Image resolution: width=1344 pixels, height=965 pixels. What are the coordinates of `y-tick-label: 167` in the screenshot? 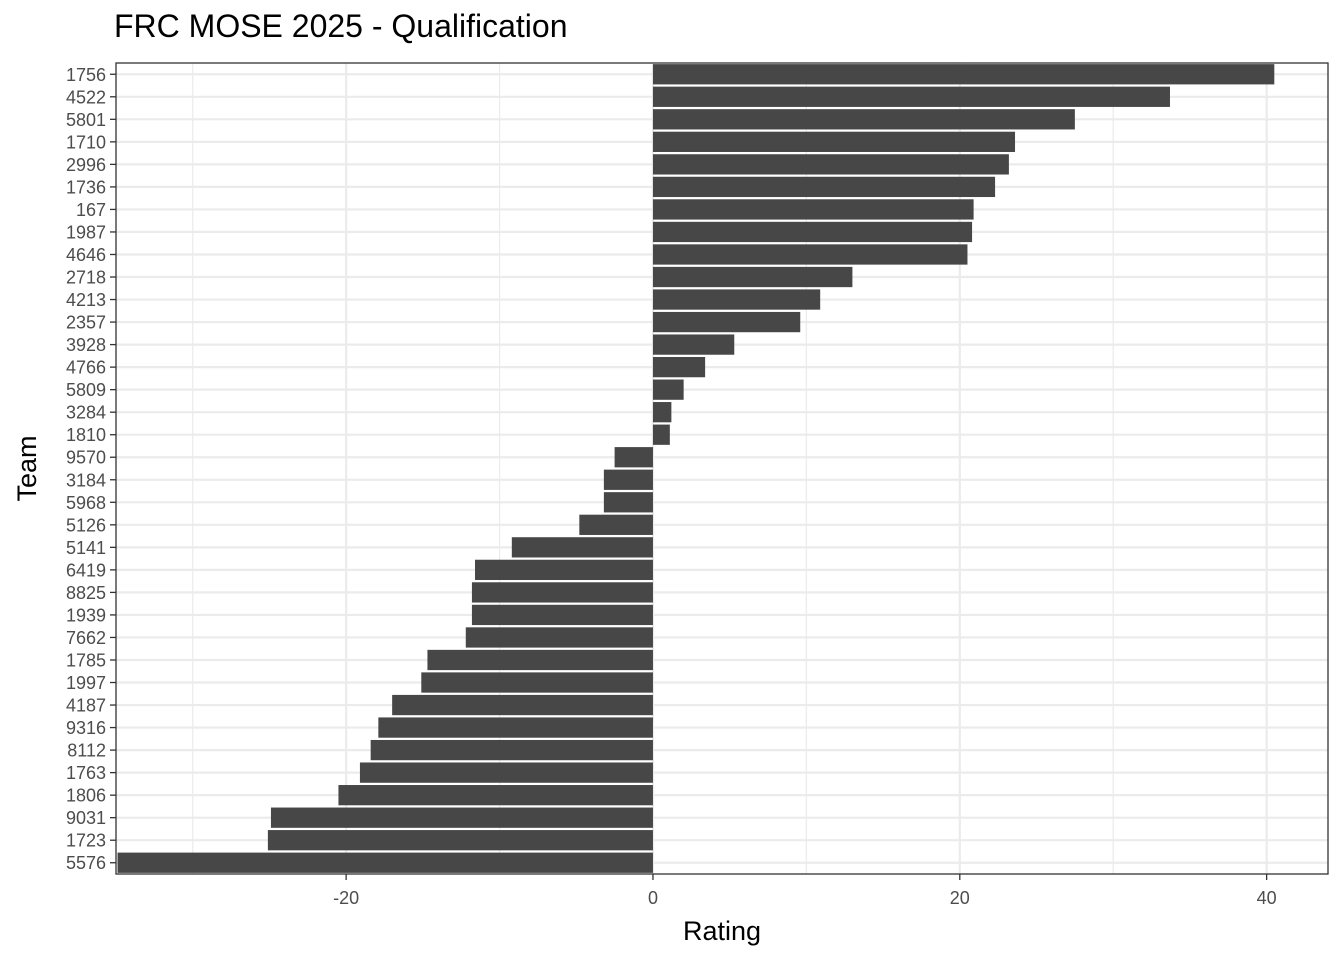 It's located at (91, 210).